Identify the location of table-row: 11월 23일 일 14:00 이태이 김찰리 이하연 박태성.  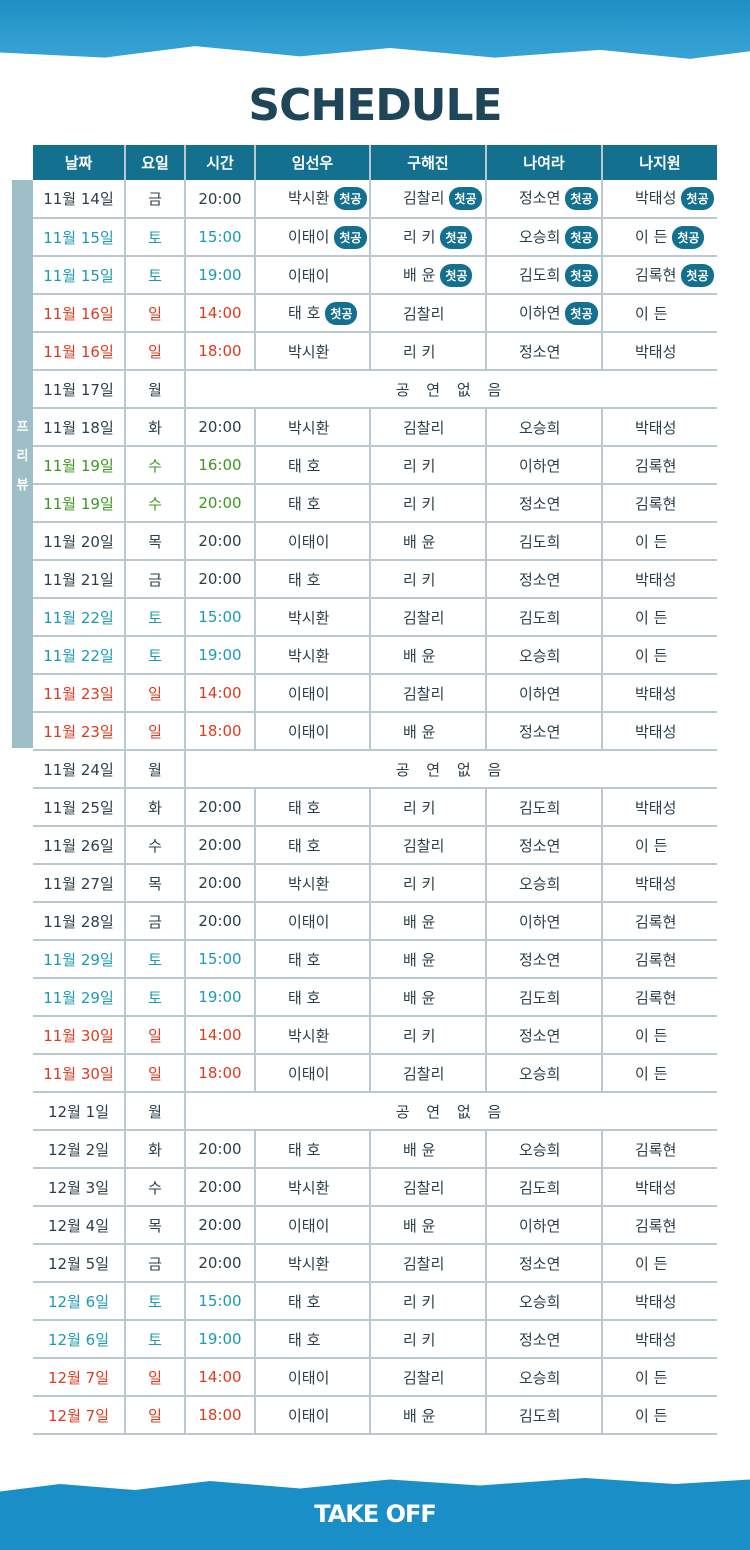
(375, 693).